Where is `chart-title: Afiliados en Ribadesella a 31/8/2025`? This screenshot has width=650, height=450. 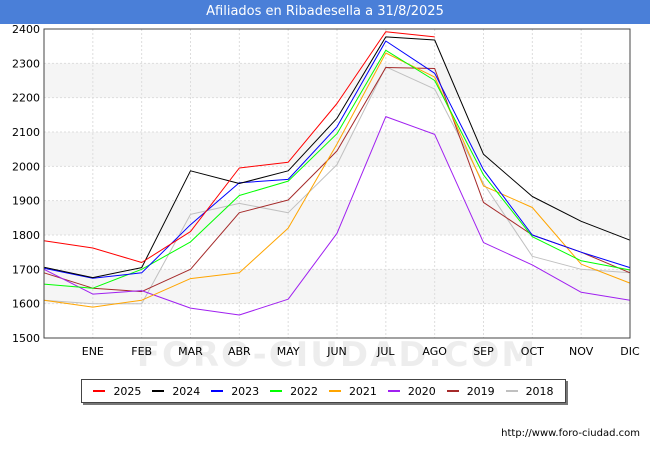
chart-title: Afiliados en Ribadesella a 31/8/2025 is located at coordinates (325, 12).